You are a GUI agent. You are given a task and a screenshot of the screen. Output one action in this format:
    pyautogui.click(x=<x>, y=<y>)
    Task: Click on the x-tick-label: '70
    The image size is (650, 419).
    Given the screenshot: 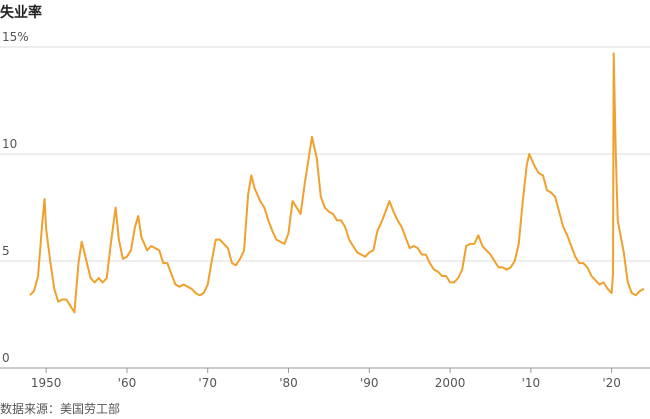 What is the action you would take?
    pyautogui.click(x=207, y=383)
    